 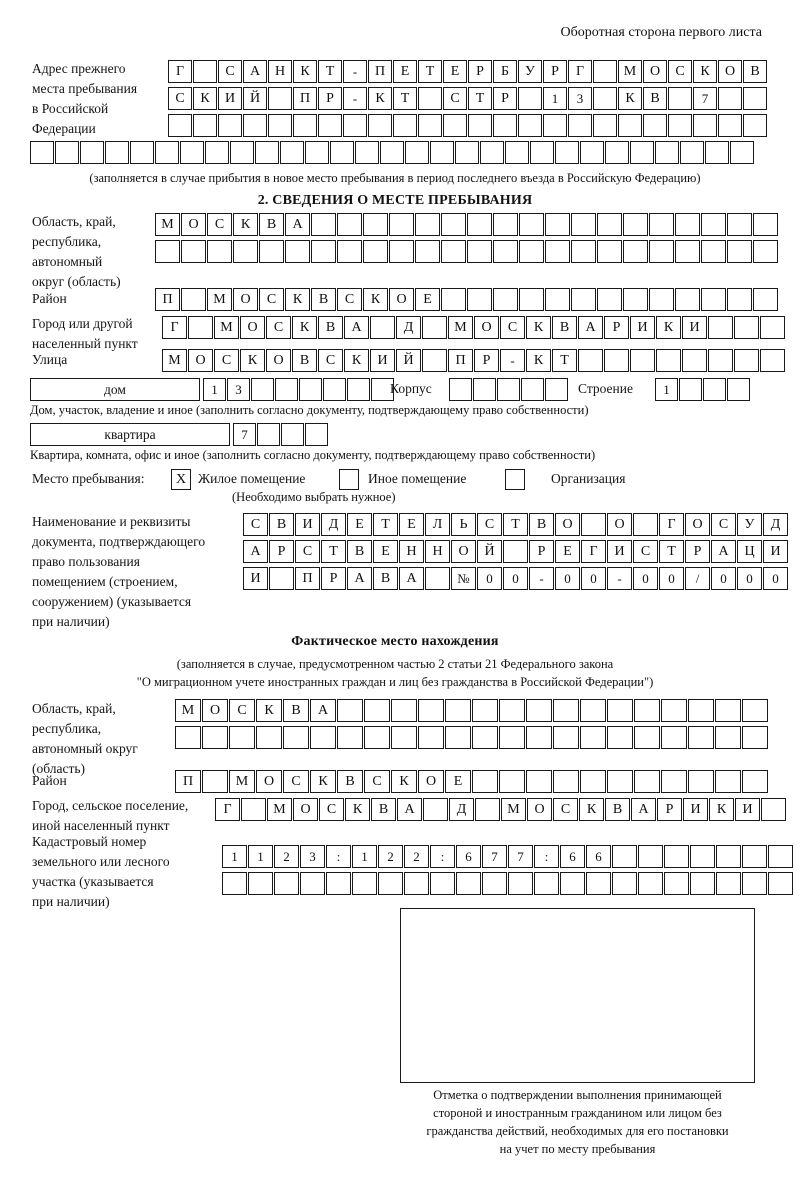 What do you see at coordinates (489, 551) in the screenshot?
I see `char-cell: Й` at bounding box center [489, 551].